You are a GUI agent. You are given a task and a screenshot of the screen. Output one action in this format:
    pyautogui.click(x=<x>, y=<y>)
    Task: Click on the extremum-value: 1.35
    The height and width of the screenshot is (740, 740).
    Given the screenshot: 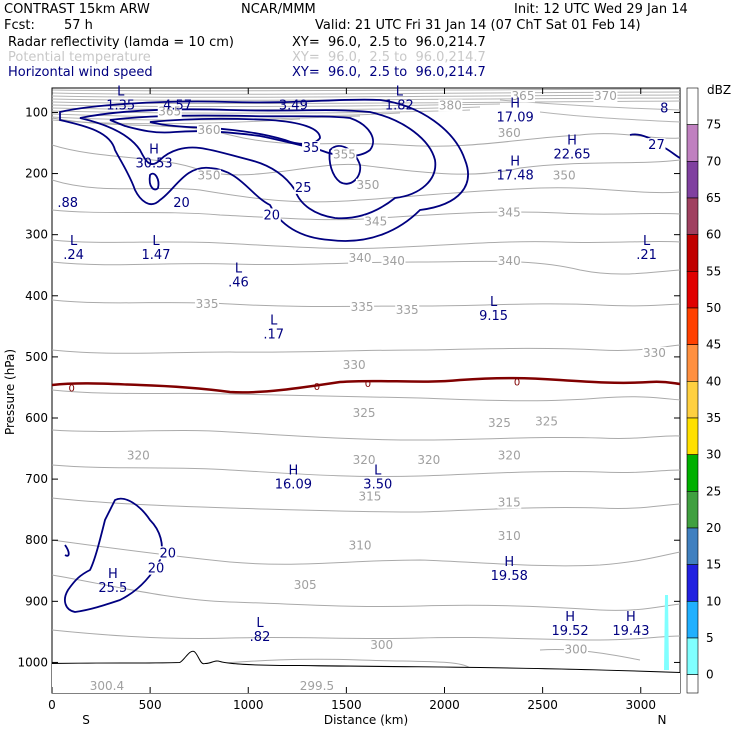 What is the action you would take?
    pyautogui.click(x=120, y=105)
    